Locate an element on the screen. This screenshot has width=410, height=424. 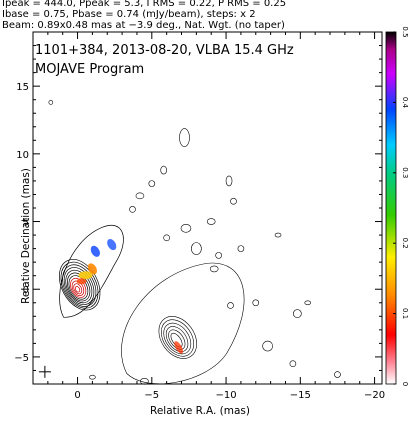
colorbar-tick-label: 0.5 is located at coordinates (405, 31).